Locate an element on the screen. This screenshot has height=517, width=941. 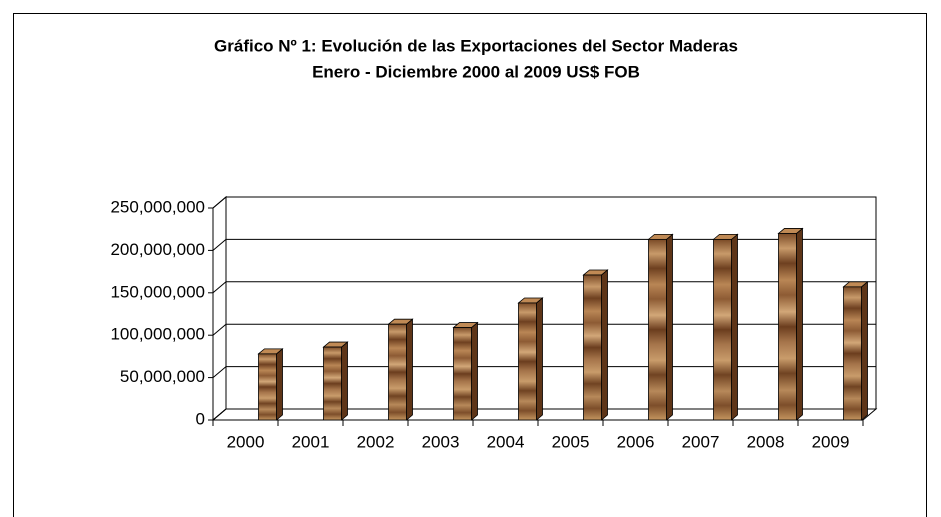
y-tick-label: 0 is located at coordinates (200, 418).